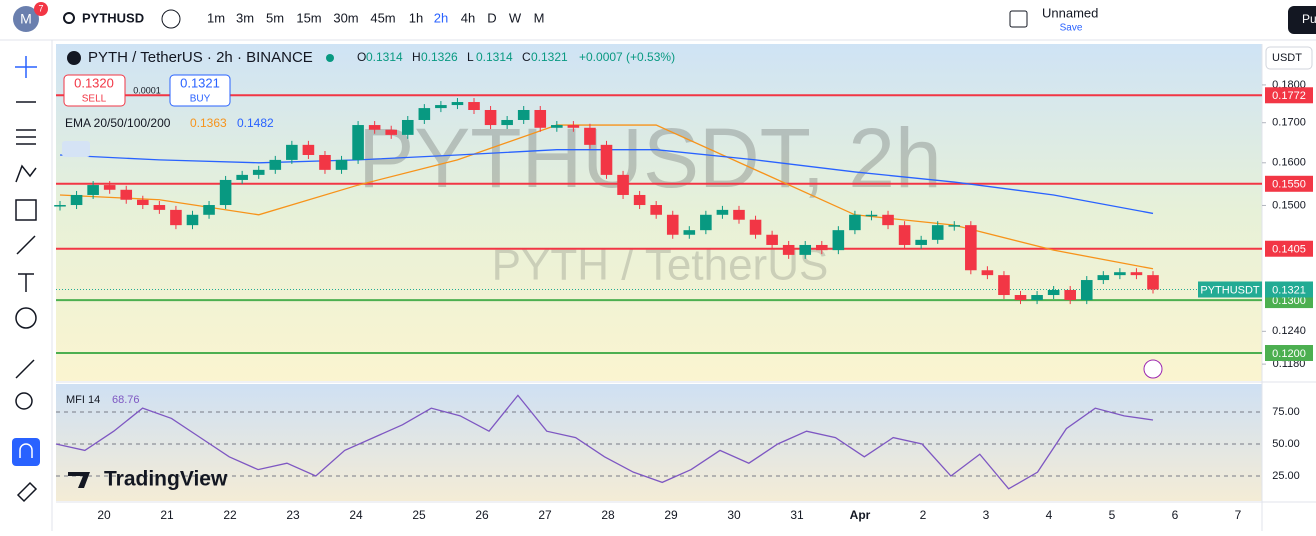 The height and width of the screenshot is (536, 1316). I want to click on add-symbol, so click(171, 19).